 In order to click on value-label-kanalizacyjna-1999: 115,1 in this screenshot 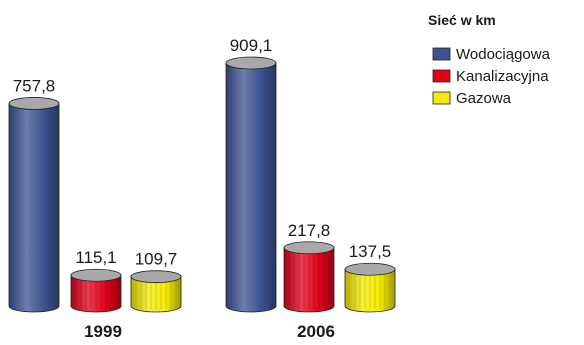, I will do `click(95, 257)`.